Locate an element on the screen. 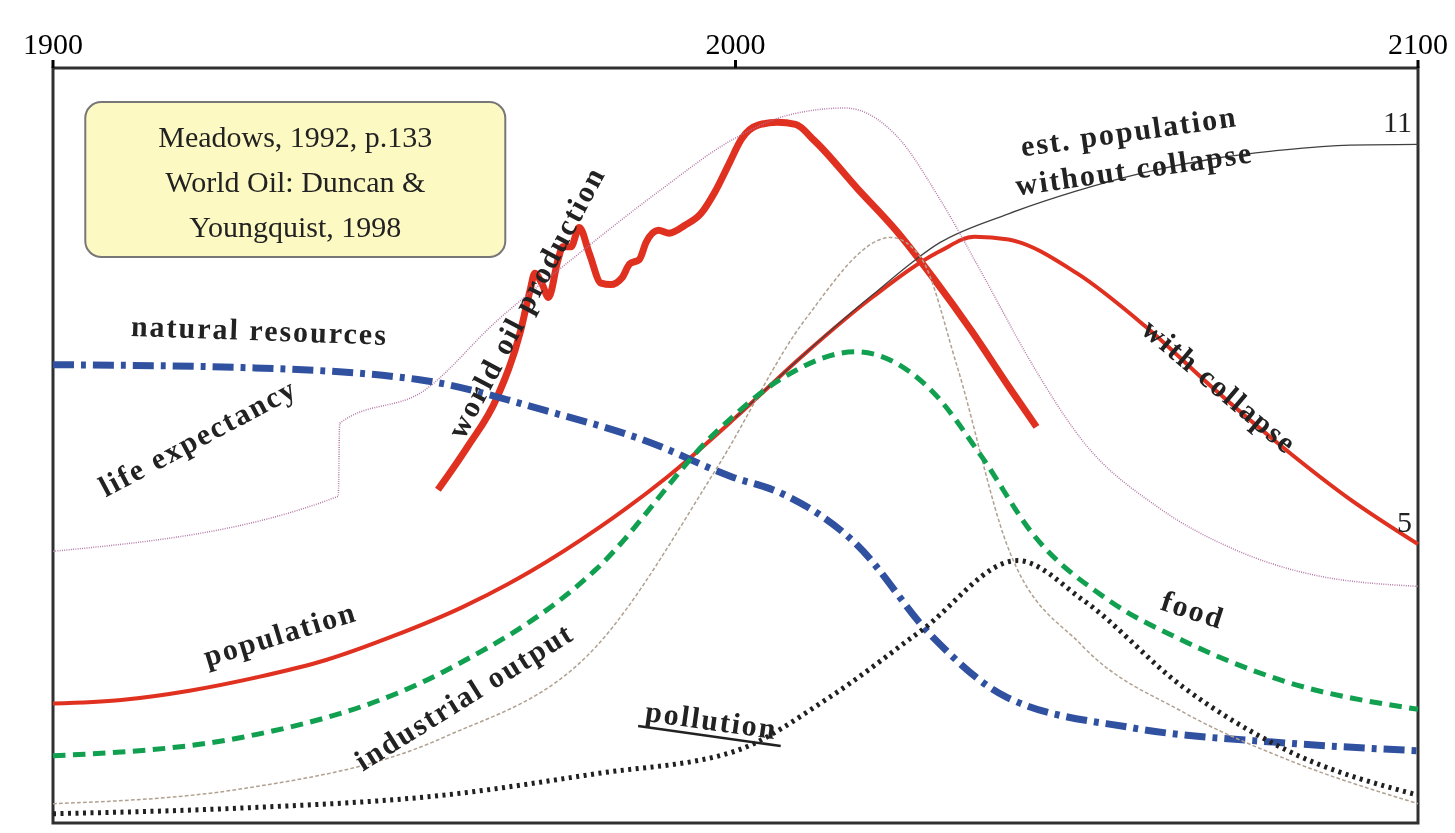  text: pollution is located at coordinates (711, 720).